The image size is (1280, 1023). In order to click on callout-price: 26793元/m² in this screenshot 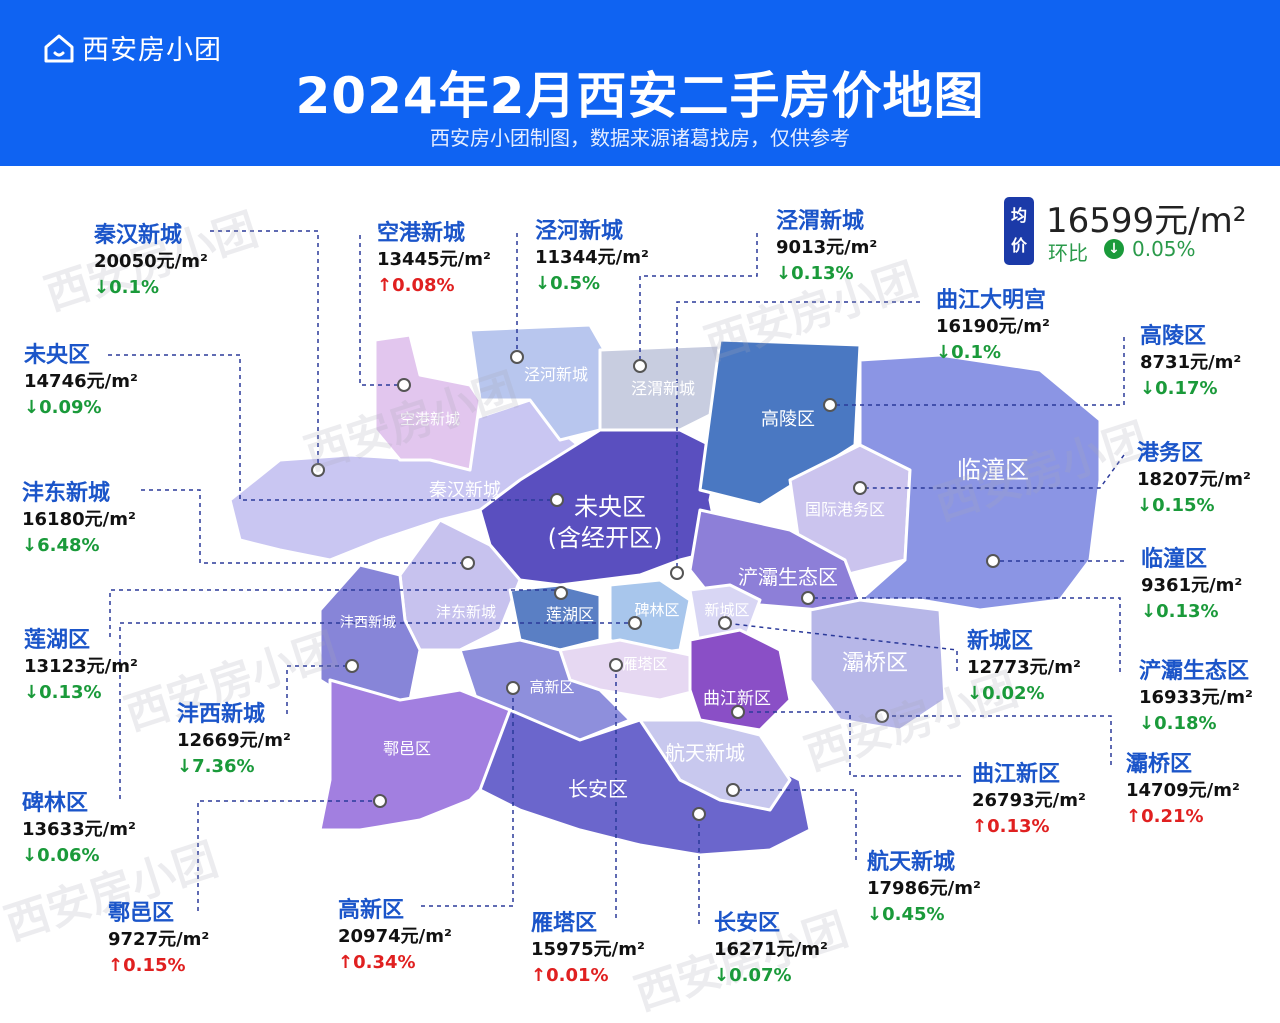, I will do `click(1029, 800)`.